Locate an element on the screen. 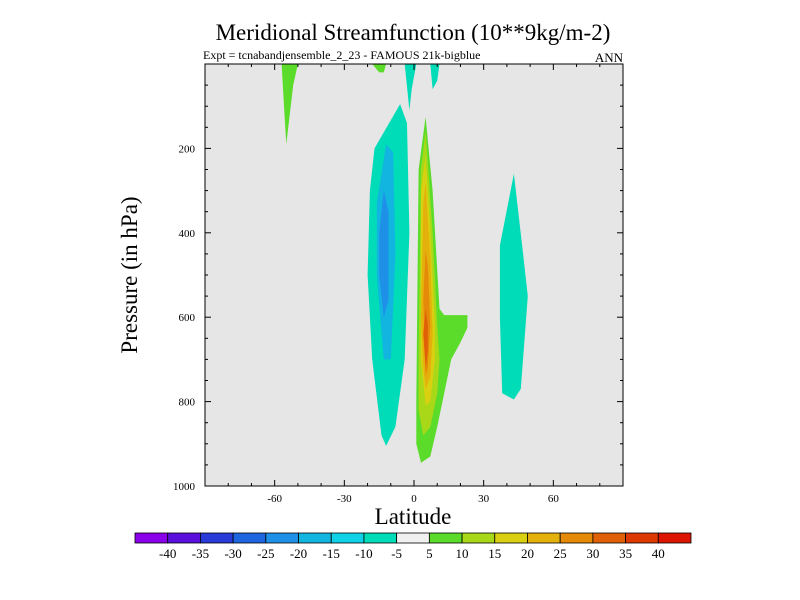 This screenshot has width=800, height=600. colorbar-label: 30 is located at coordinates (592, 553).